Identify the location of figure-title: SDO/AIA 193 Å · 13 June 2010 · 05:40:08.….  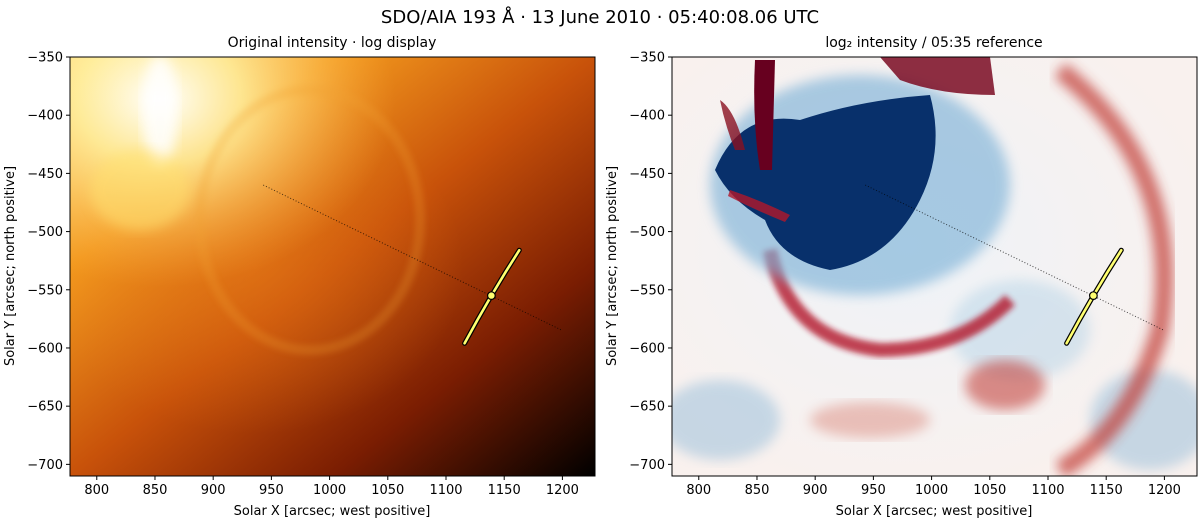
(600, 17).